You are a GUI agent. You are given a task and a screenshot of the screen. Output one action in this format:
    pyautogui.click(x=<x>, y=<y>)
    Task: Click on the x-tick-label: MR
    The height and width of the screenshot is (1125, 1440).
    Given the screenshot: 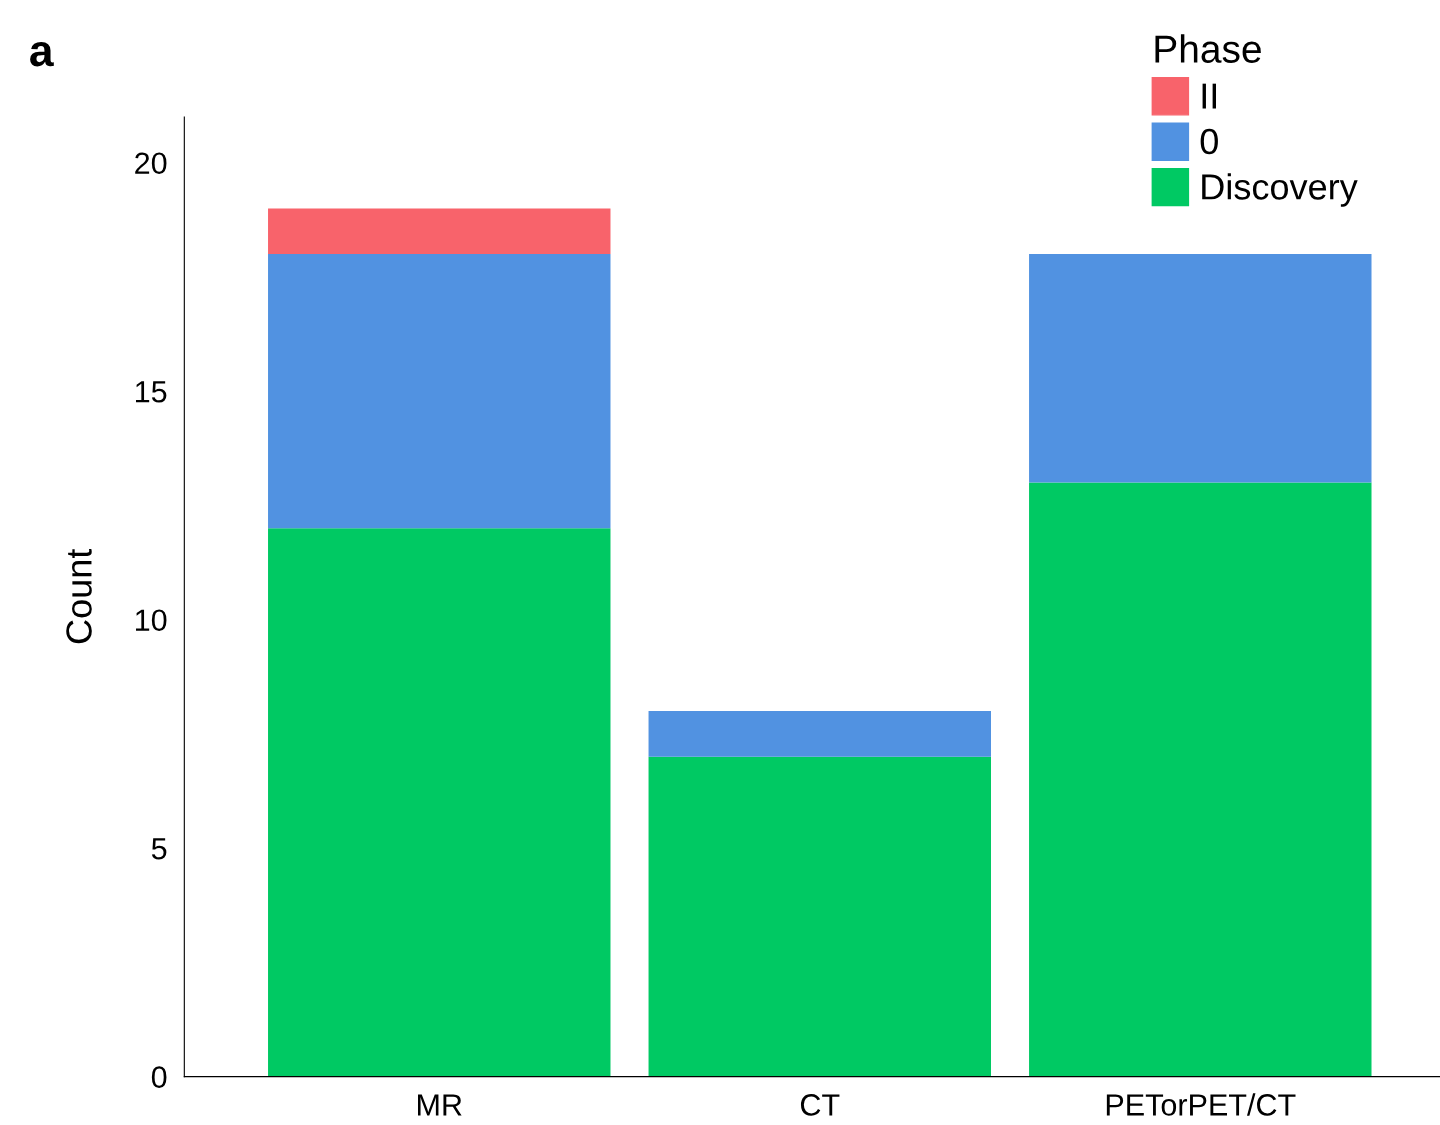 What is the action you would take?
    pyautogui.click(x=440, y=1105)
    